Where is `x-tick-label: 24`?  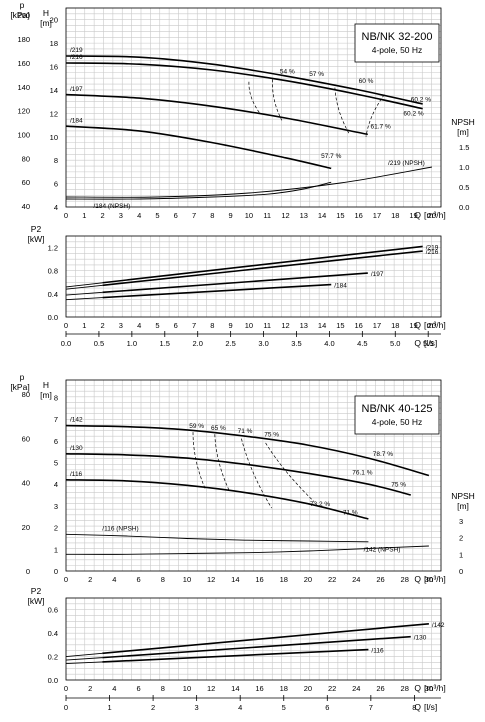 x-tick-label: 24 is located at coordinates (356, 579).